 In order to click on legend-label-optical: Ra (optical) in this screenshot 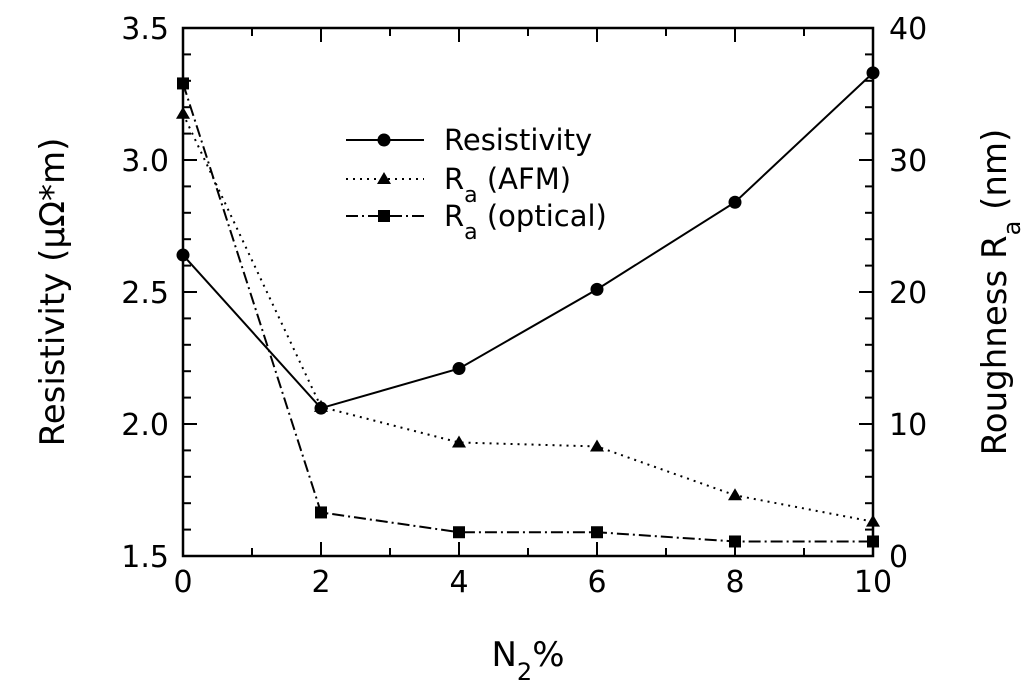, I will do `click(525, 222)`.